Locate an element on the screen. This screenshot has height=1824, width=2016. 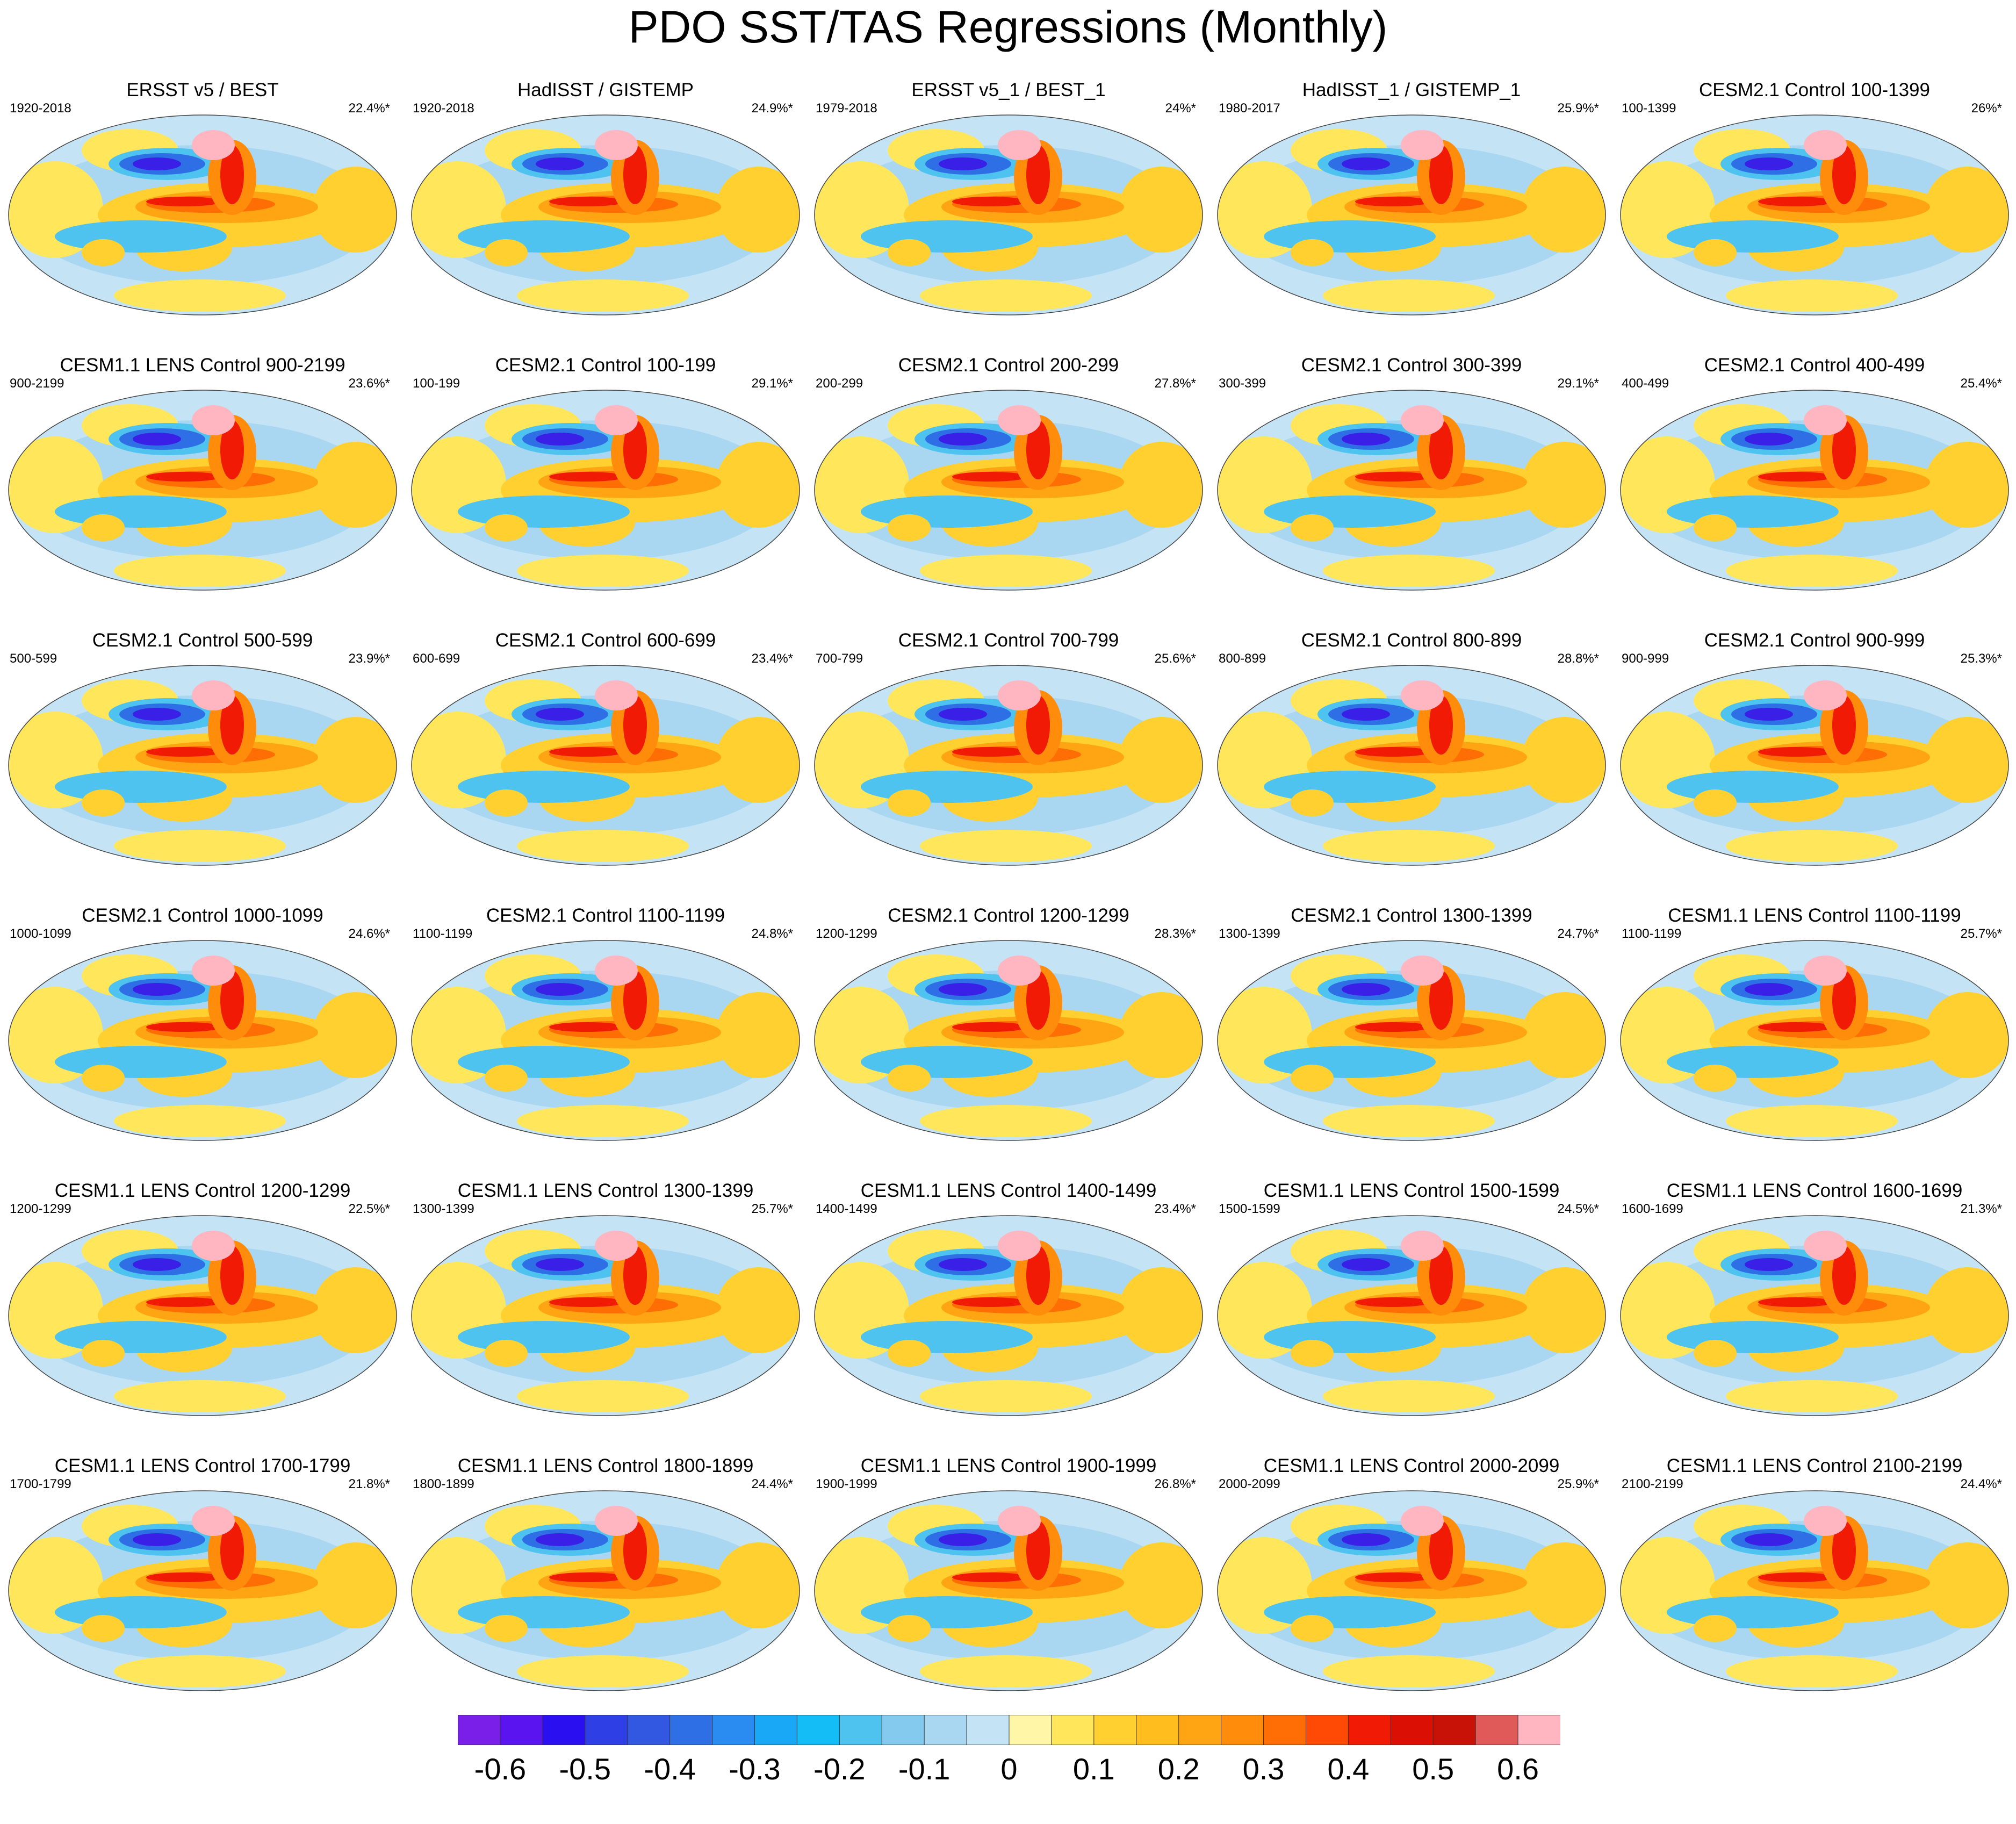
map-panel: HadISST / GISTEMP 1920-2018 24.9%* is located at coordinates (605, 214).